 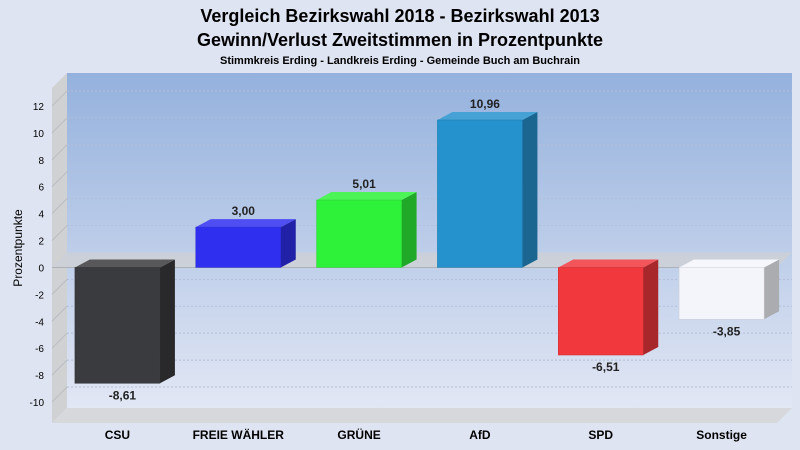 I want to click on bar-spd, so click(x=608, y=307).